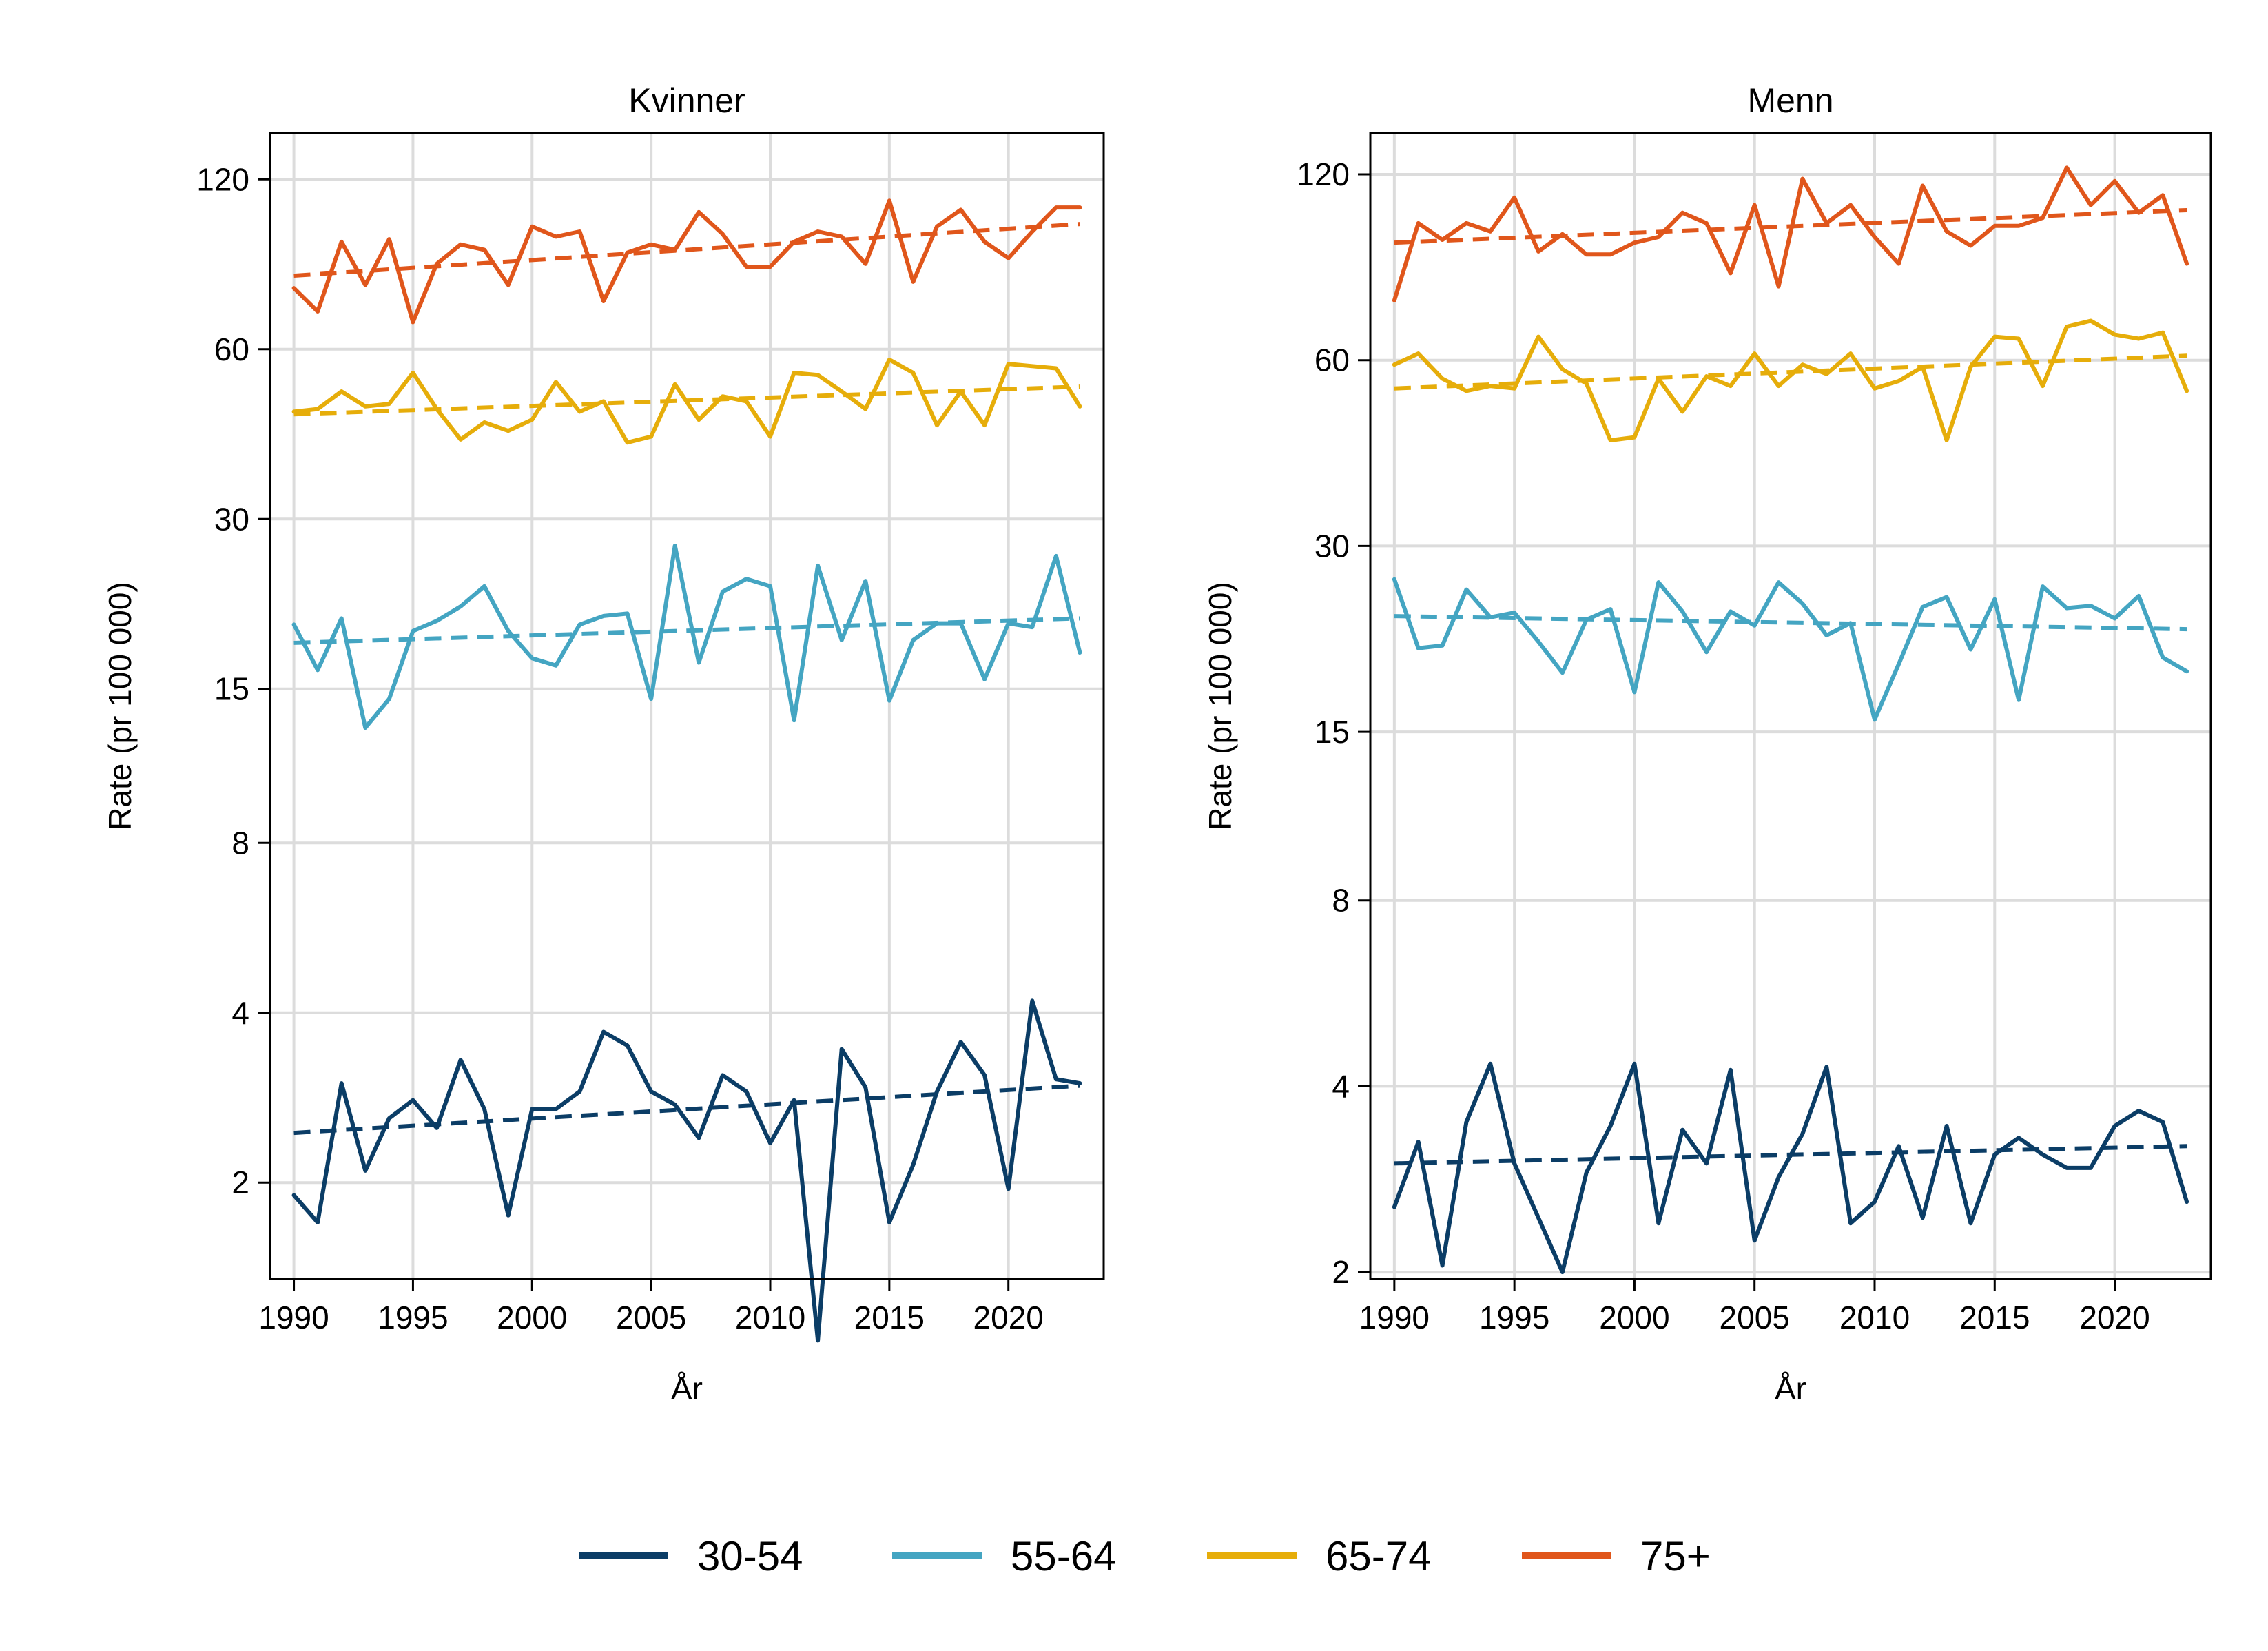 This screenshot has height=1651, width=2268. What do you see at coordinates (1378, 1556) in the screenshot?
I see `legend-label: 65-74` at bounding box center [1378, 1556].